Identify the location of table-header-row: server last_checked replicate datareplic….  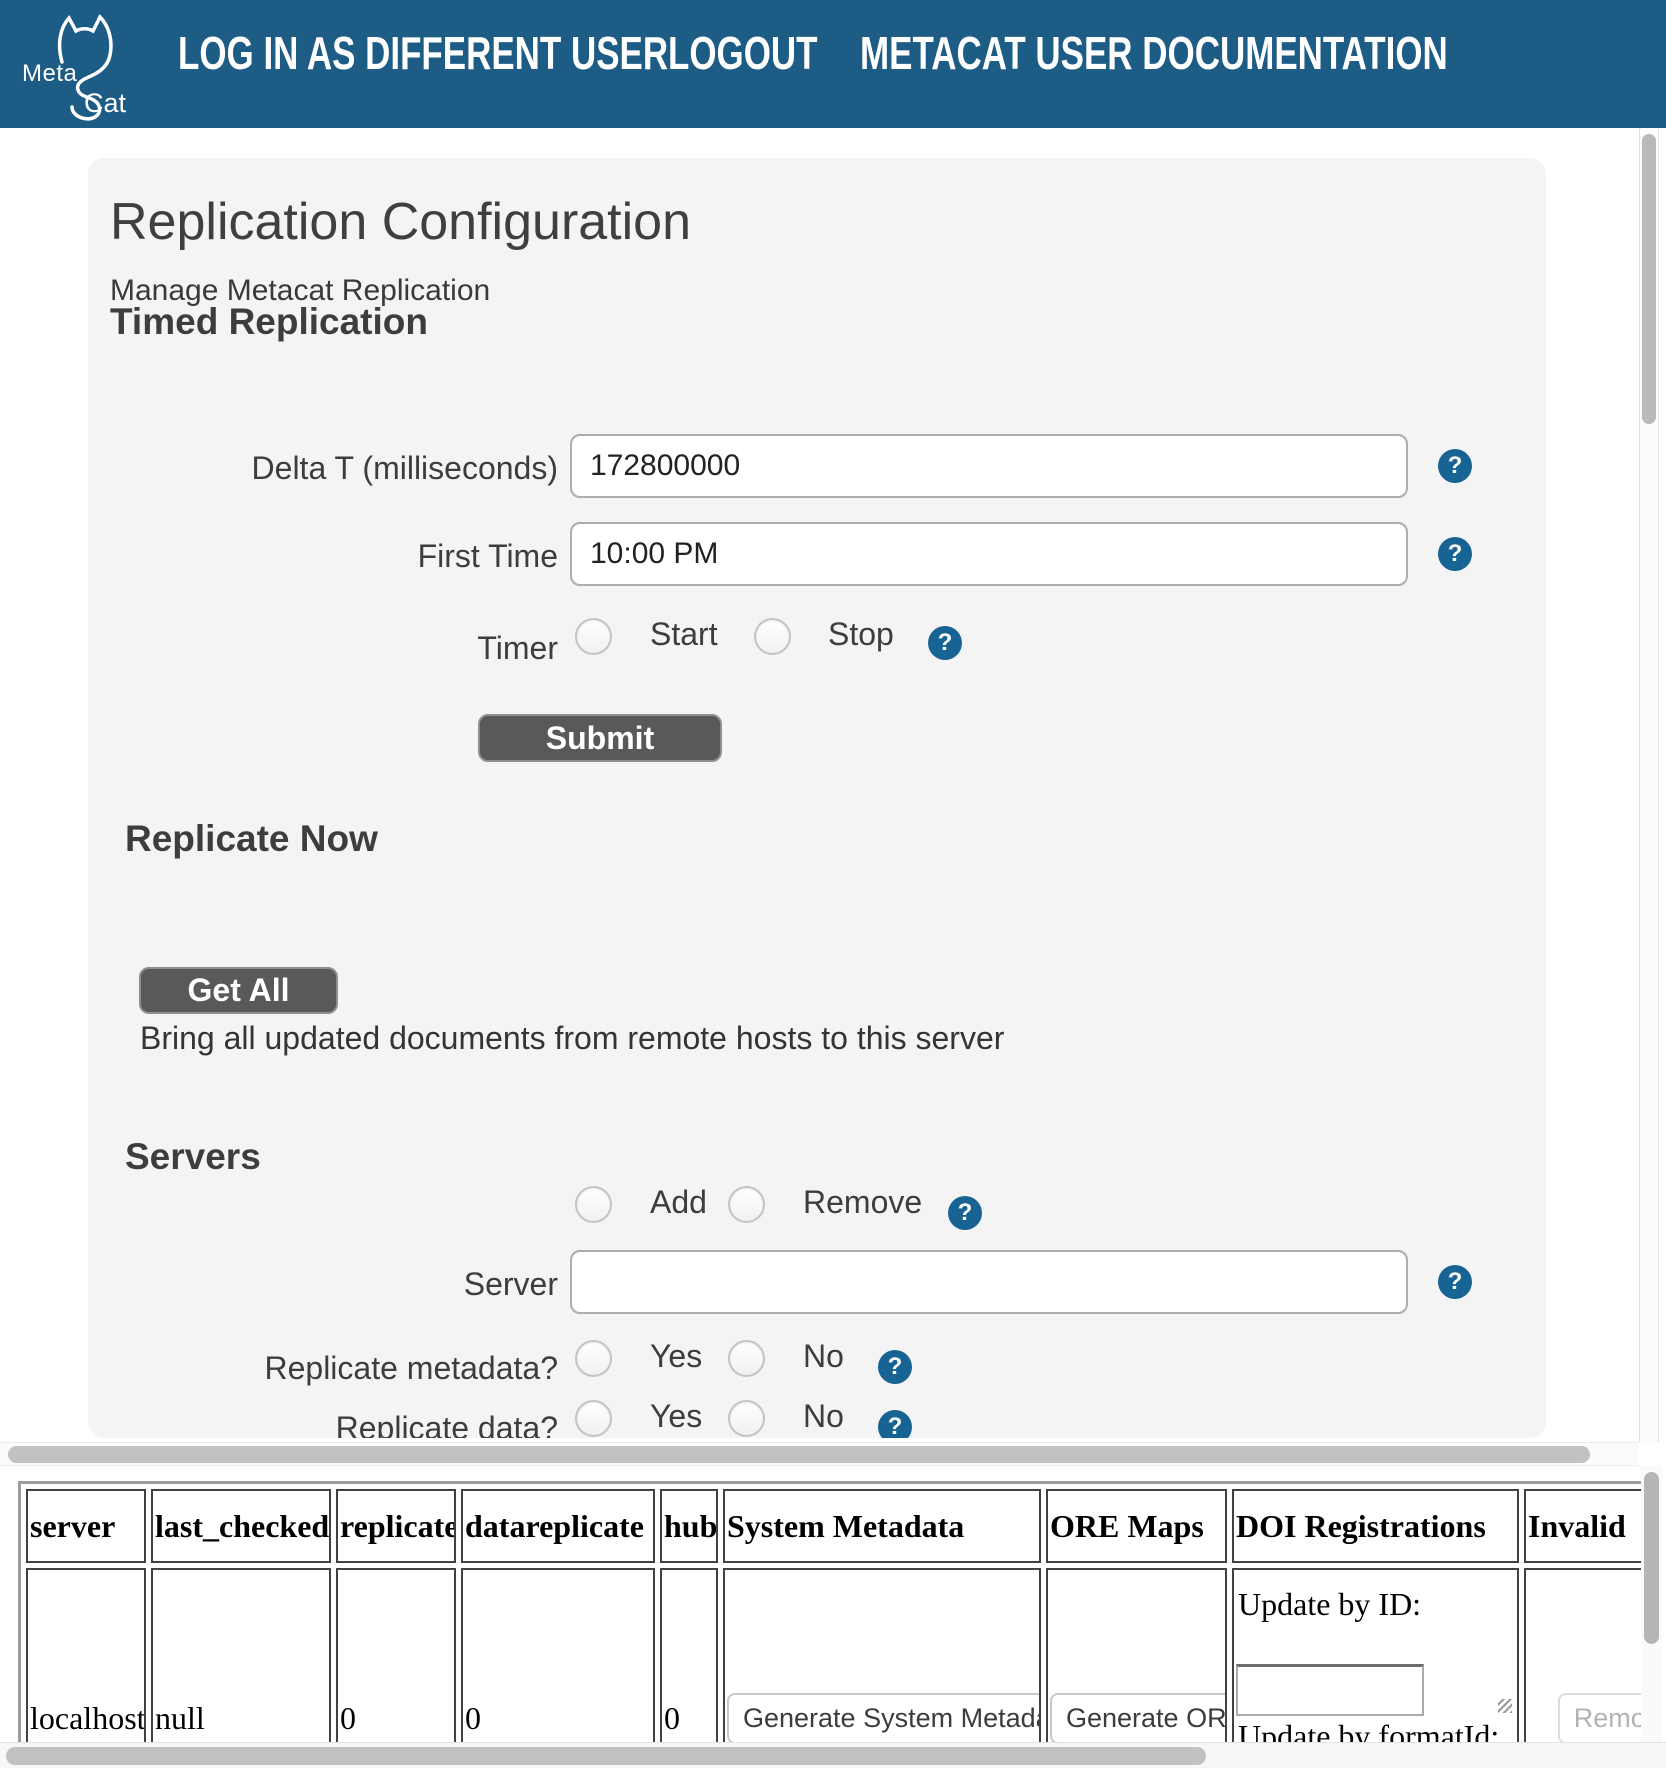
(833, 1526).